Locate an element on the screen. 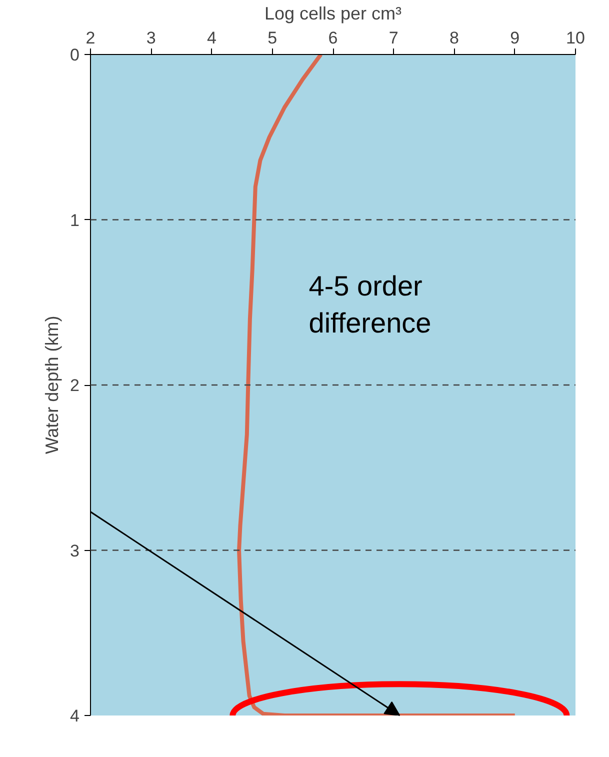 The width and height of the screenshot is (609, 757). x-tick-label: 7 is located at coordinates (393, 38).